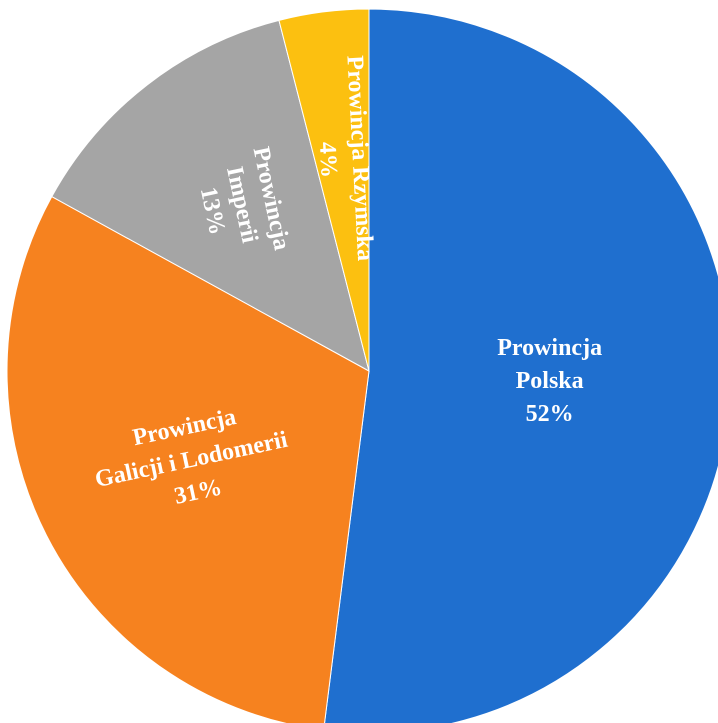 The image size is (718, 723). What do you see at coordinates (549, 348) in the screenshot?
I see `slice-name-label: Prowincja` at bounding box center [549, 348].